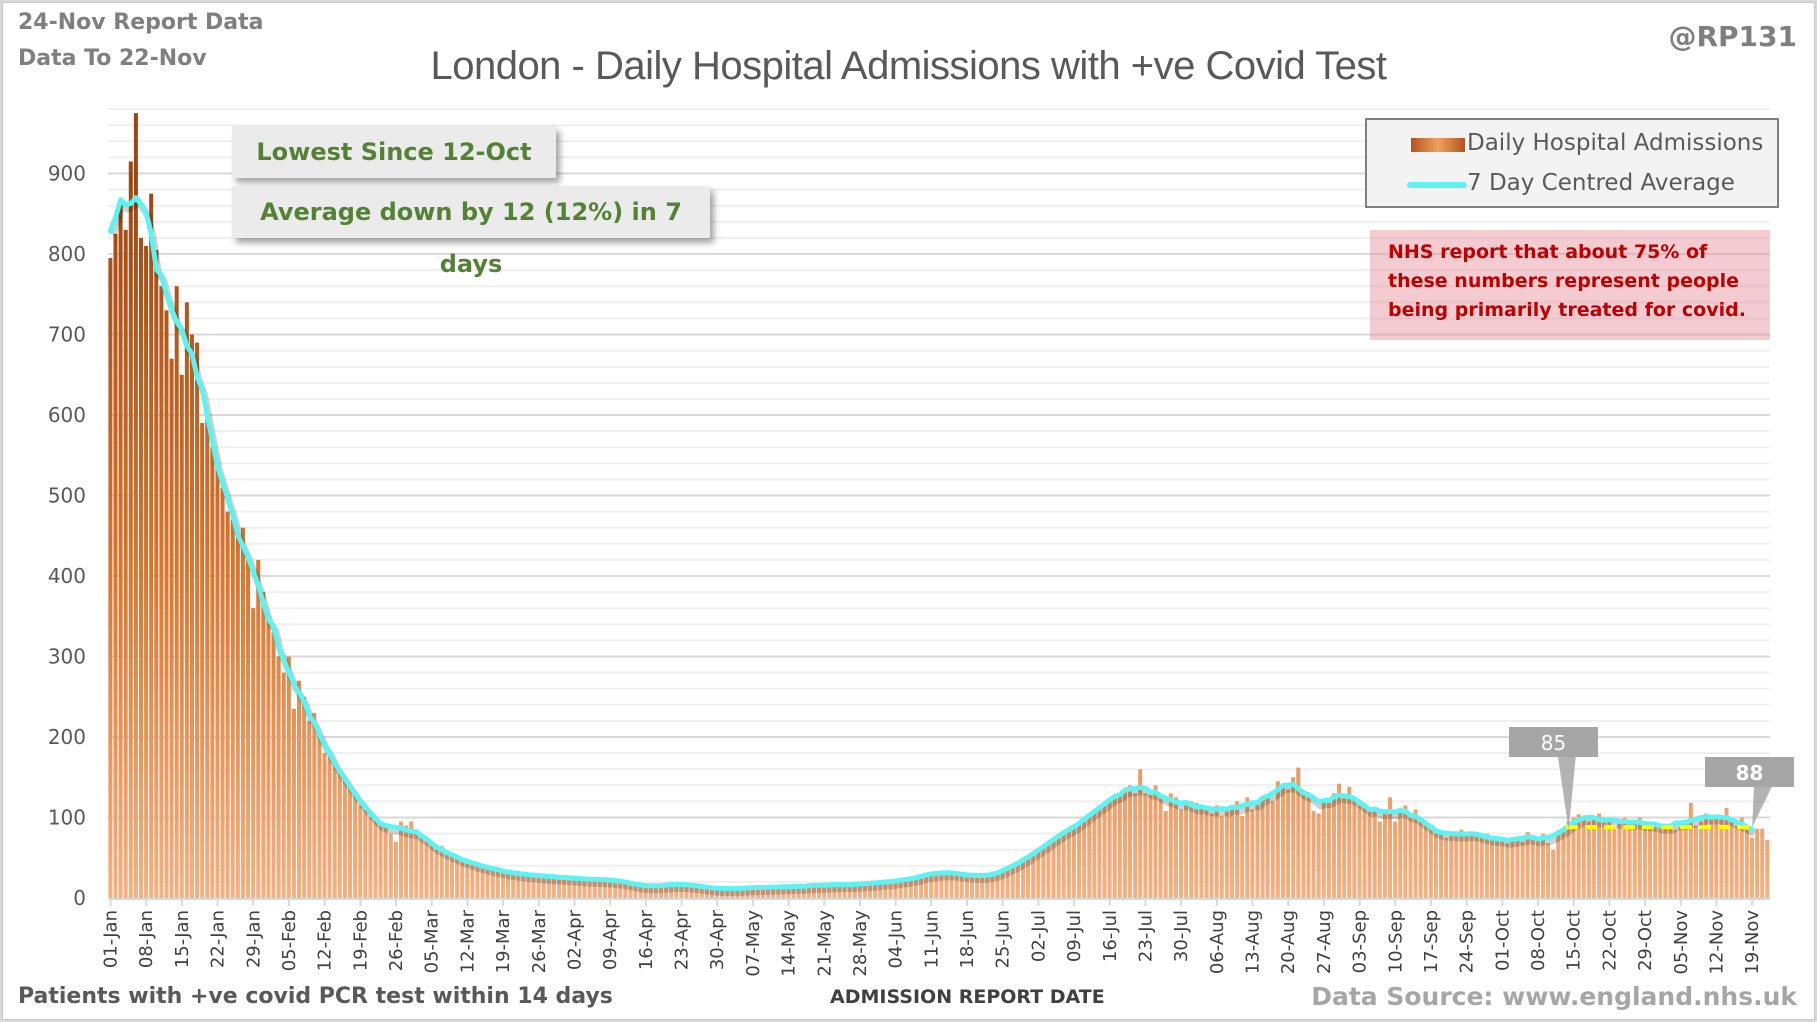 This screenshot has height=1022, width=1817. I want to click on y-tick-label: 500, so click(67, 496).